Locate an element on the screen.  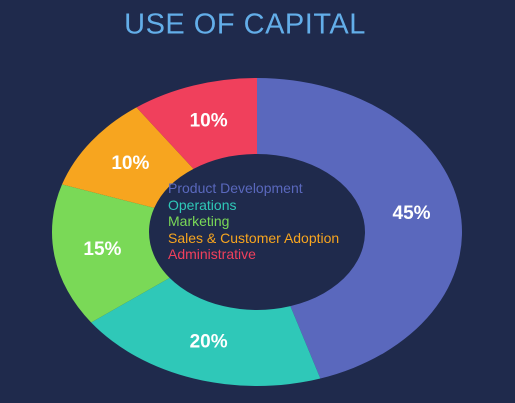
legend-entry: Operations is located at coordinates (202, 204).